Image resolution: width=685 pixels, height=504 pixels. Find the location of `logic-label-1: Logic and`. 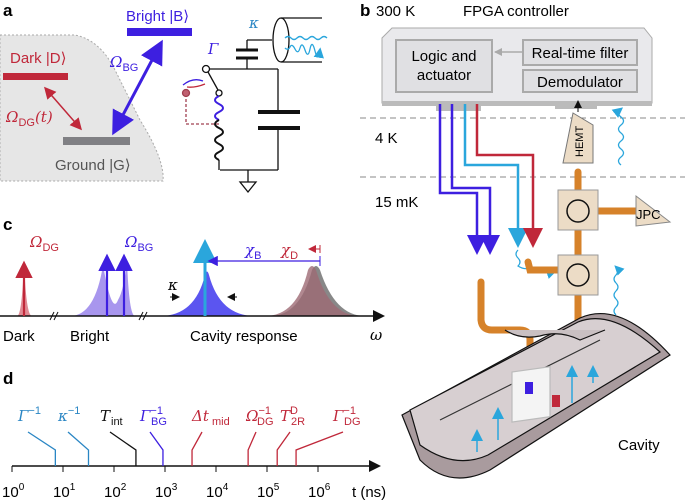

logic-label-1: Logic and is located at coordinates (443, 56).